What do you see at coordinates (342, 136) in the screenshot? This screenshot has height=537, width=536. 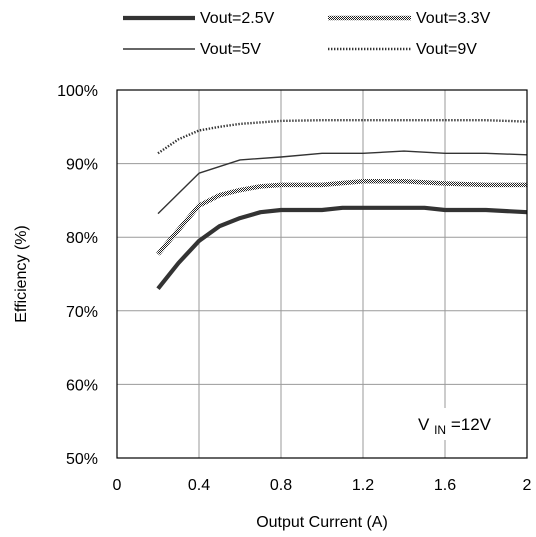 I see `series-line-vout-9v` at bounding box center [342, 136].